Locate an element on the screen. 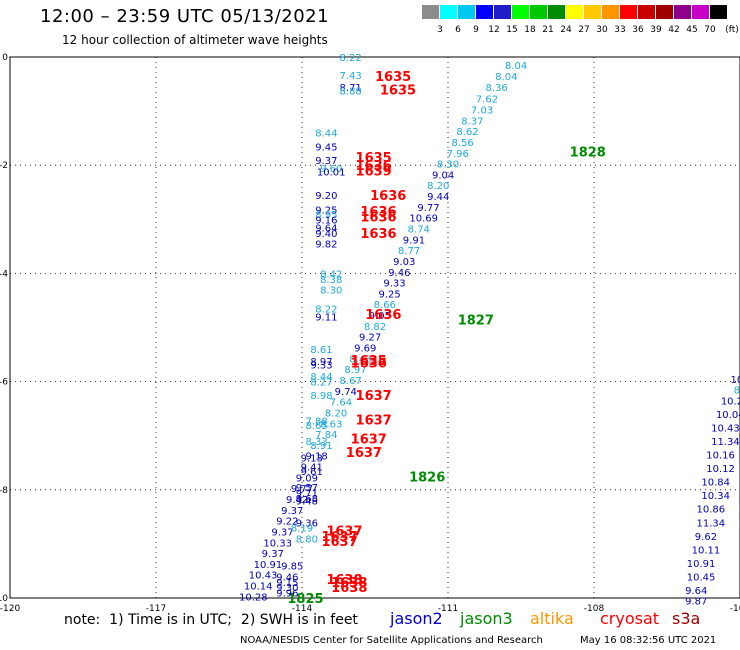  x-tick-label: -117 is located at coordinates (156, 609).